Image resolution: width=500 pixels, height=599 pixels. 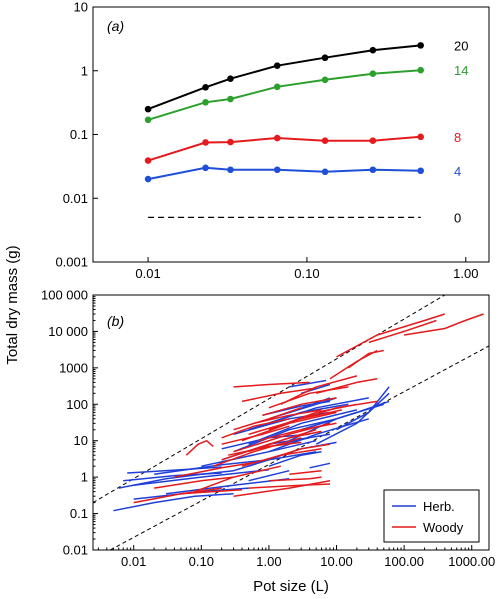 I want to click on y-tick-label: 0.001, so click(x=71, y=262).